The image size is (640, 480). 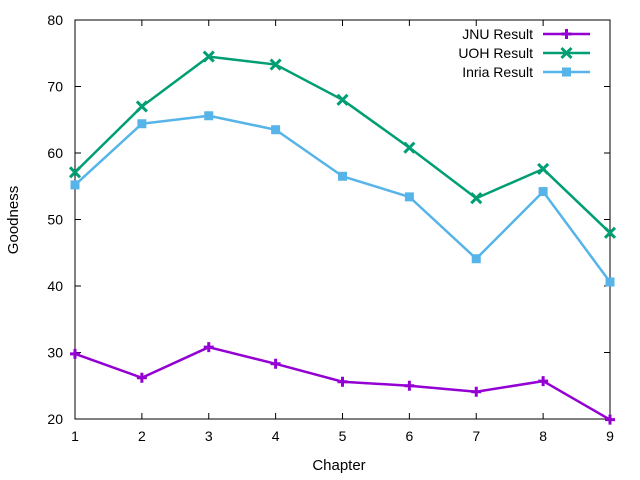 What do you see at coordinates (566, 53) in the screenshot?
I see `legend-marker-uoh-result` at bounding box center [566, 53].